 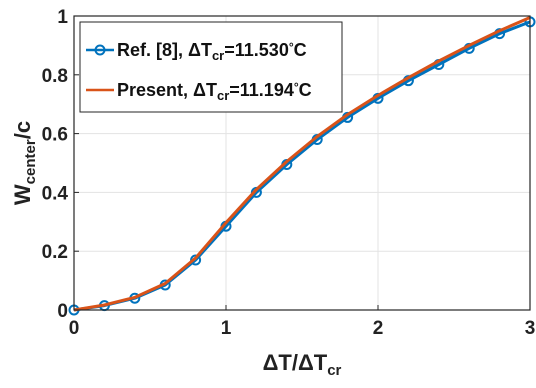 What do you see at coordinates (62, 17) in the screenshot?
I see `y-tick-label: 1` at bounding box center [62, 17].